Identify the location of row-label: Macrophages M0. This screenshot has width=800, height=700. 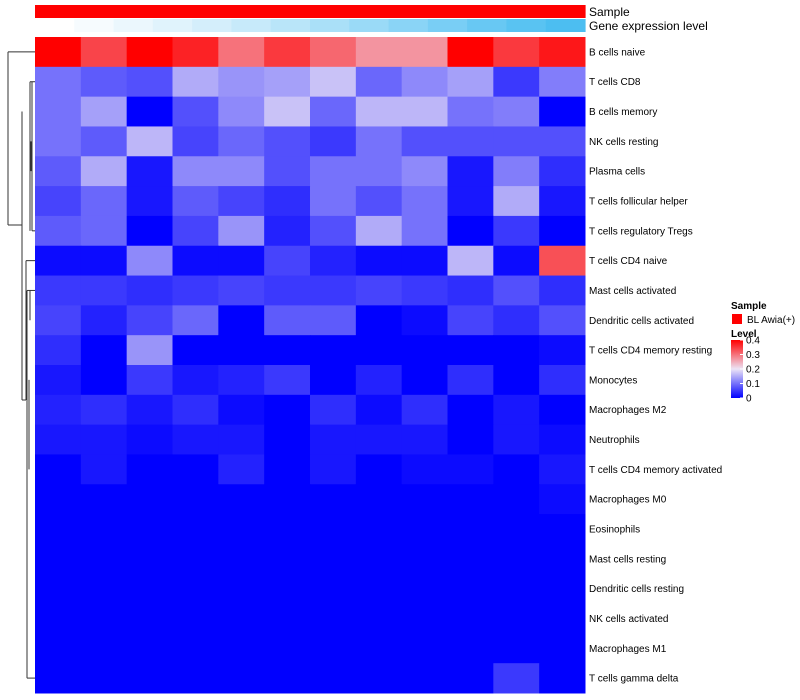
(628, 500).